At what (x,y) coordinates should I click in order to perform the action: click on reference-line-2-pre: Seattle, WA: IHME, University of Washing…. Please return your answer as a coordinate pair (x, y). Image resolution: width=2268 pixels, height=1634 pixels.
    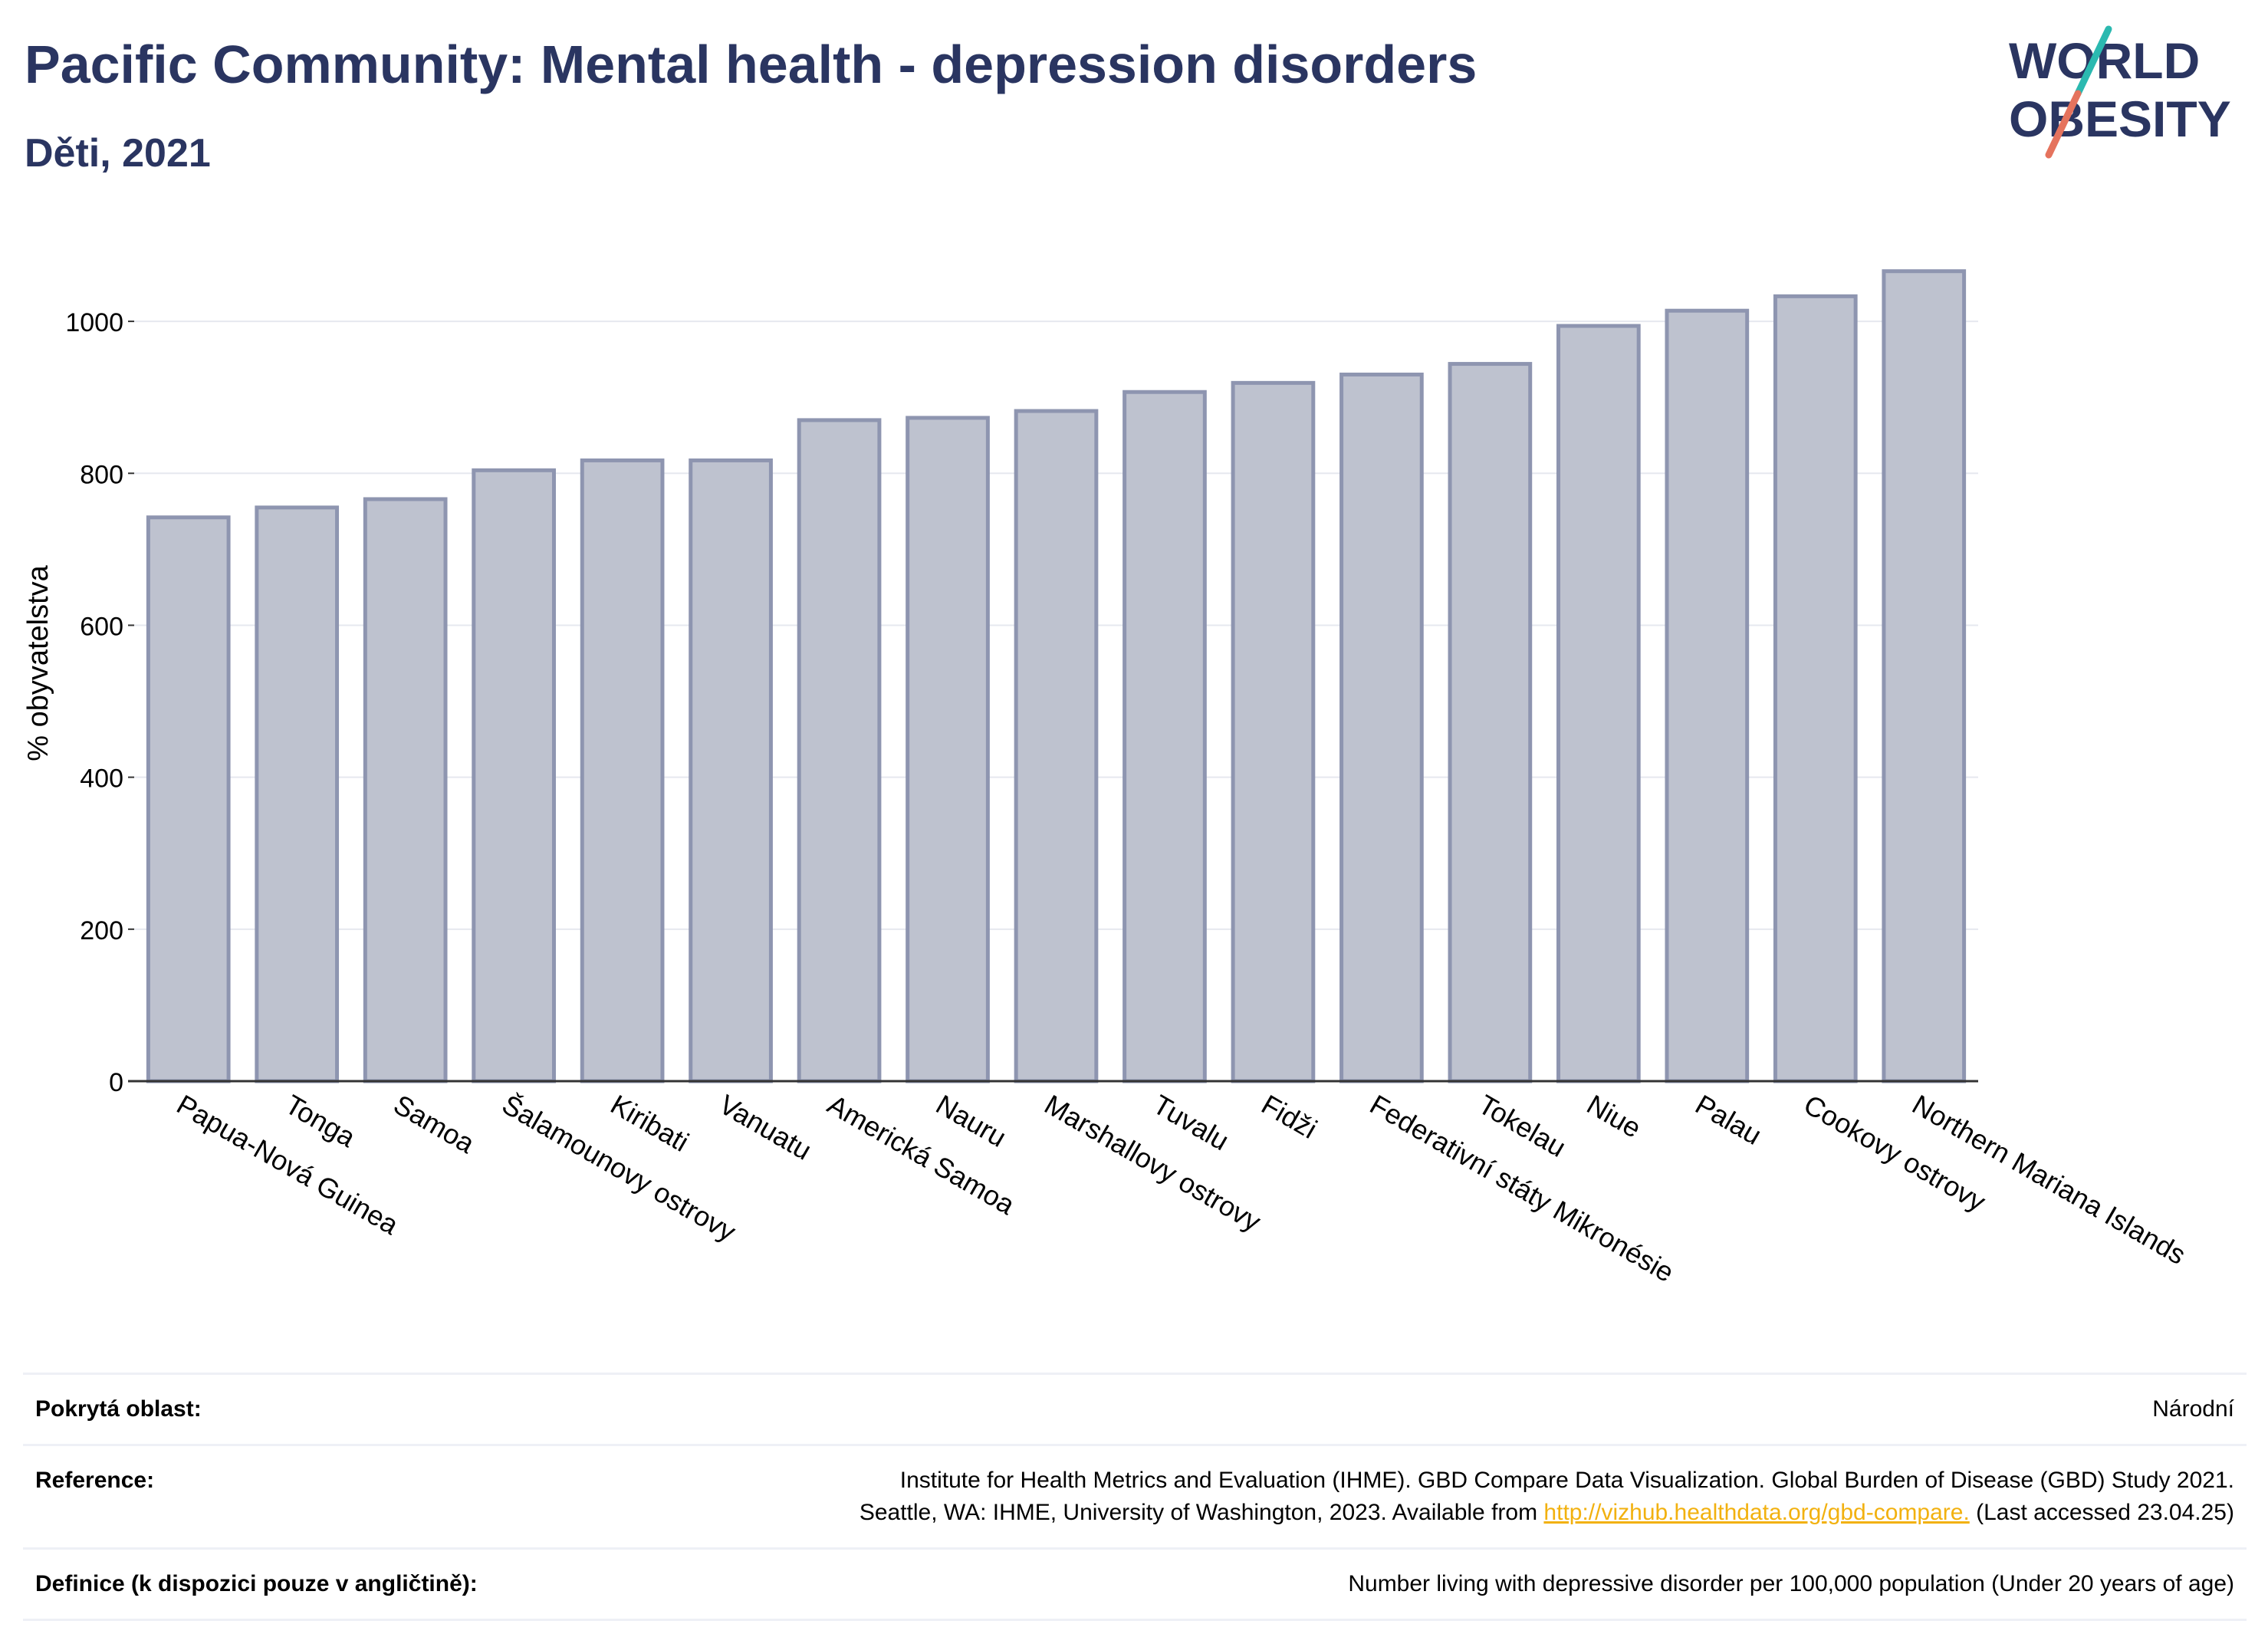
    Looking at the image, I should click on (1201, 1513).